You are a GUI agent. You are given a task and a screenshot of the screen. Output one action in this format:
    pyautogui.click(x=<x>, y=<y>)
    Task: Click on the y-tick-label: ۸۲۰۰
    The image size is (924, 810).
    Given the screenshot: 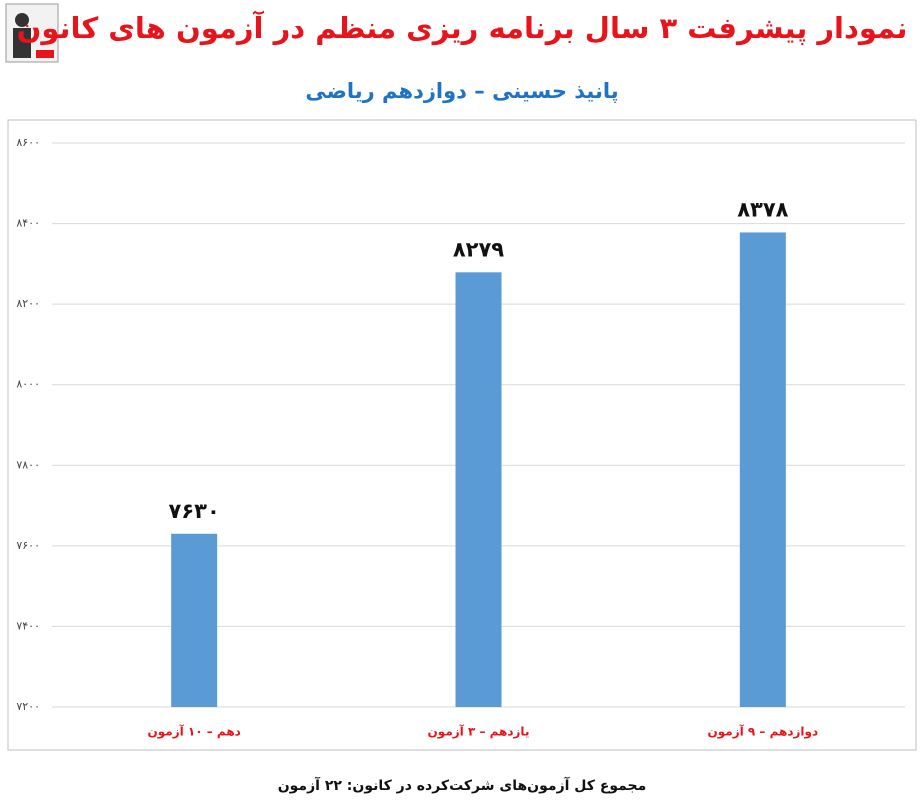 What is the action you would take?
    pyautogui.click(x=28, y=303)
    